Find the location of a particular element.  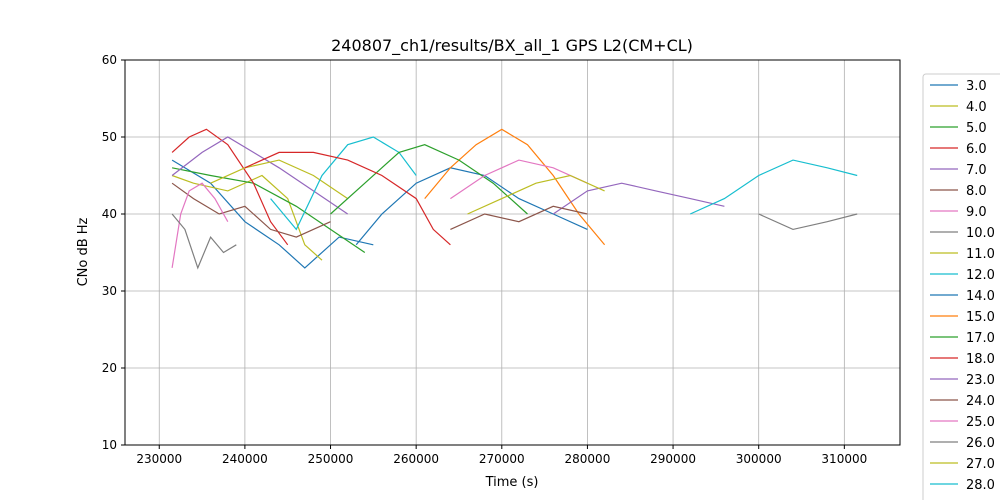

y-tick-label: 50 is located at coordinates (109, 137).